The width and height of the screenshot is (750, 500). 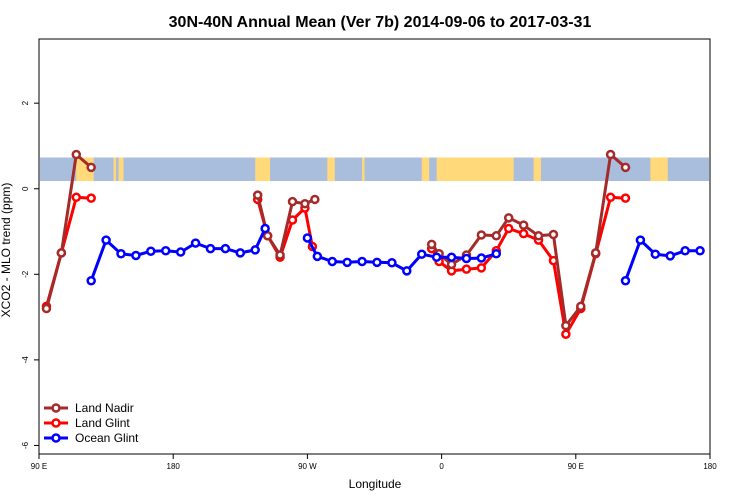 What do you see at coordinates (107, 438) in the screenshot?
I see `legend-label: Ocean Glint` at bounding box center [107, 438].